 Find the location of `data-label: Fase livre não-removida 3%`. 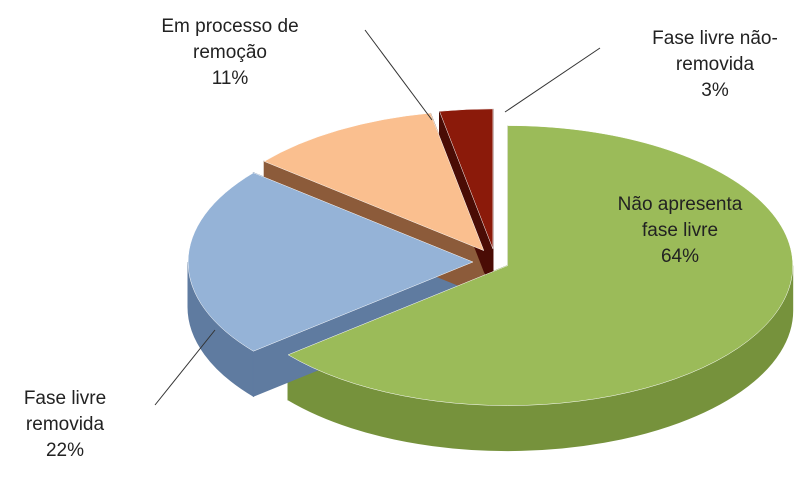

data-label: Fase livre não-removida 3% is located at coordinates (713, 65).